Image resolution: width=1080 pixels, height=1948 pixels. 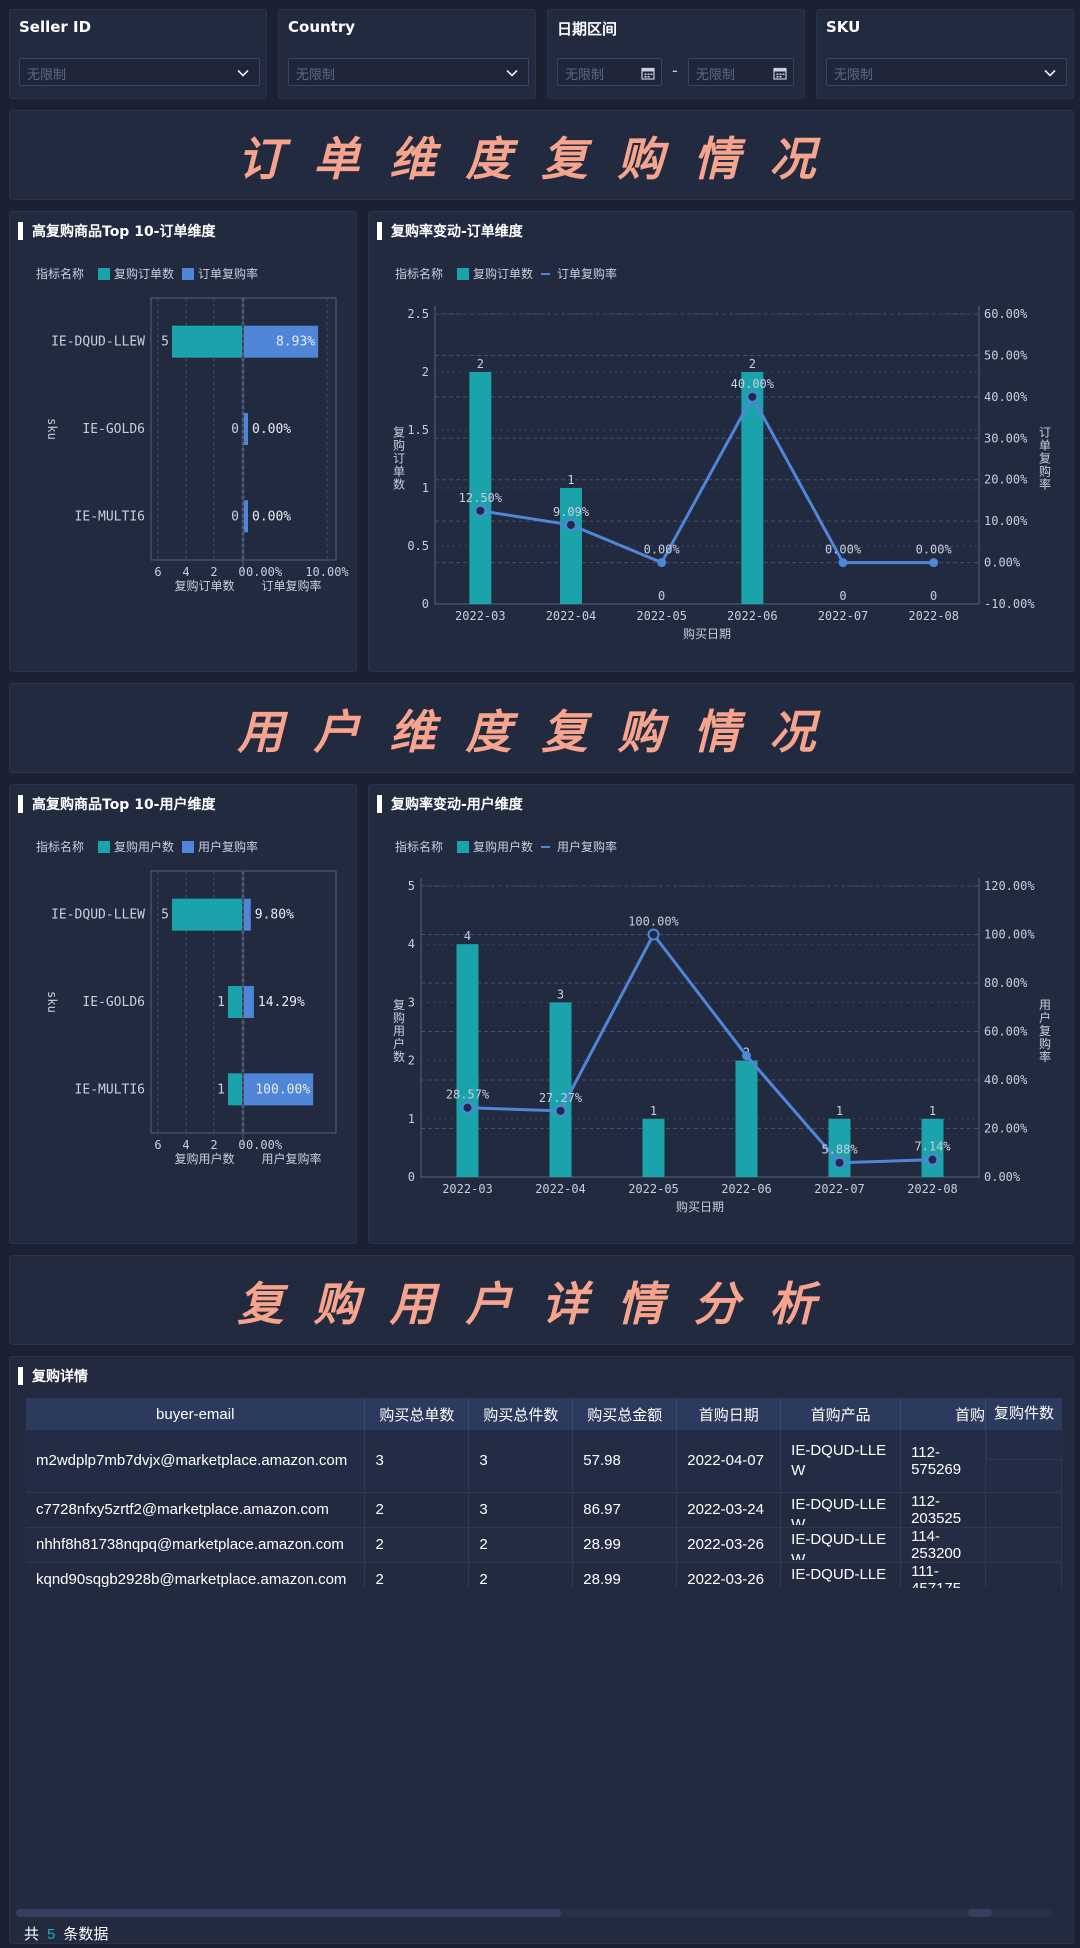 I want to click on x-tick-label: 2022-07, so click(x=839, y=1189).